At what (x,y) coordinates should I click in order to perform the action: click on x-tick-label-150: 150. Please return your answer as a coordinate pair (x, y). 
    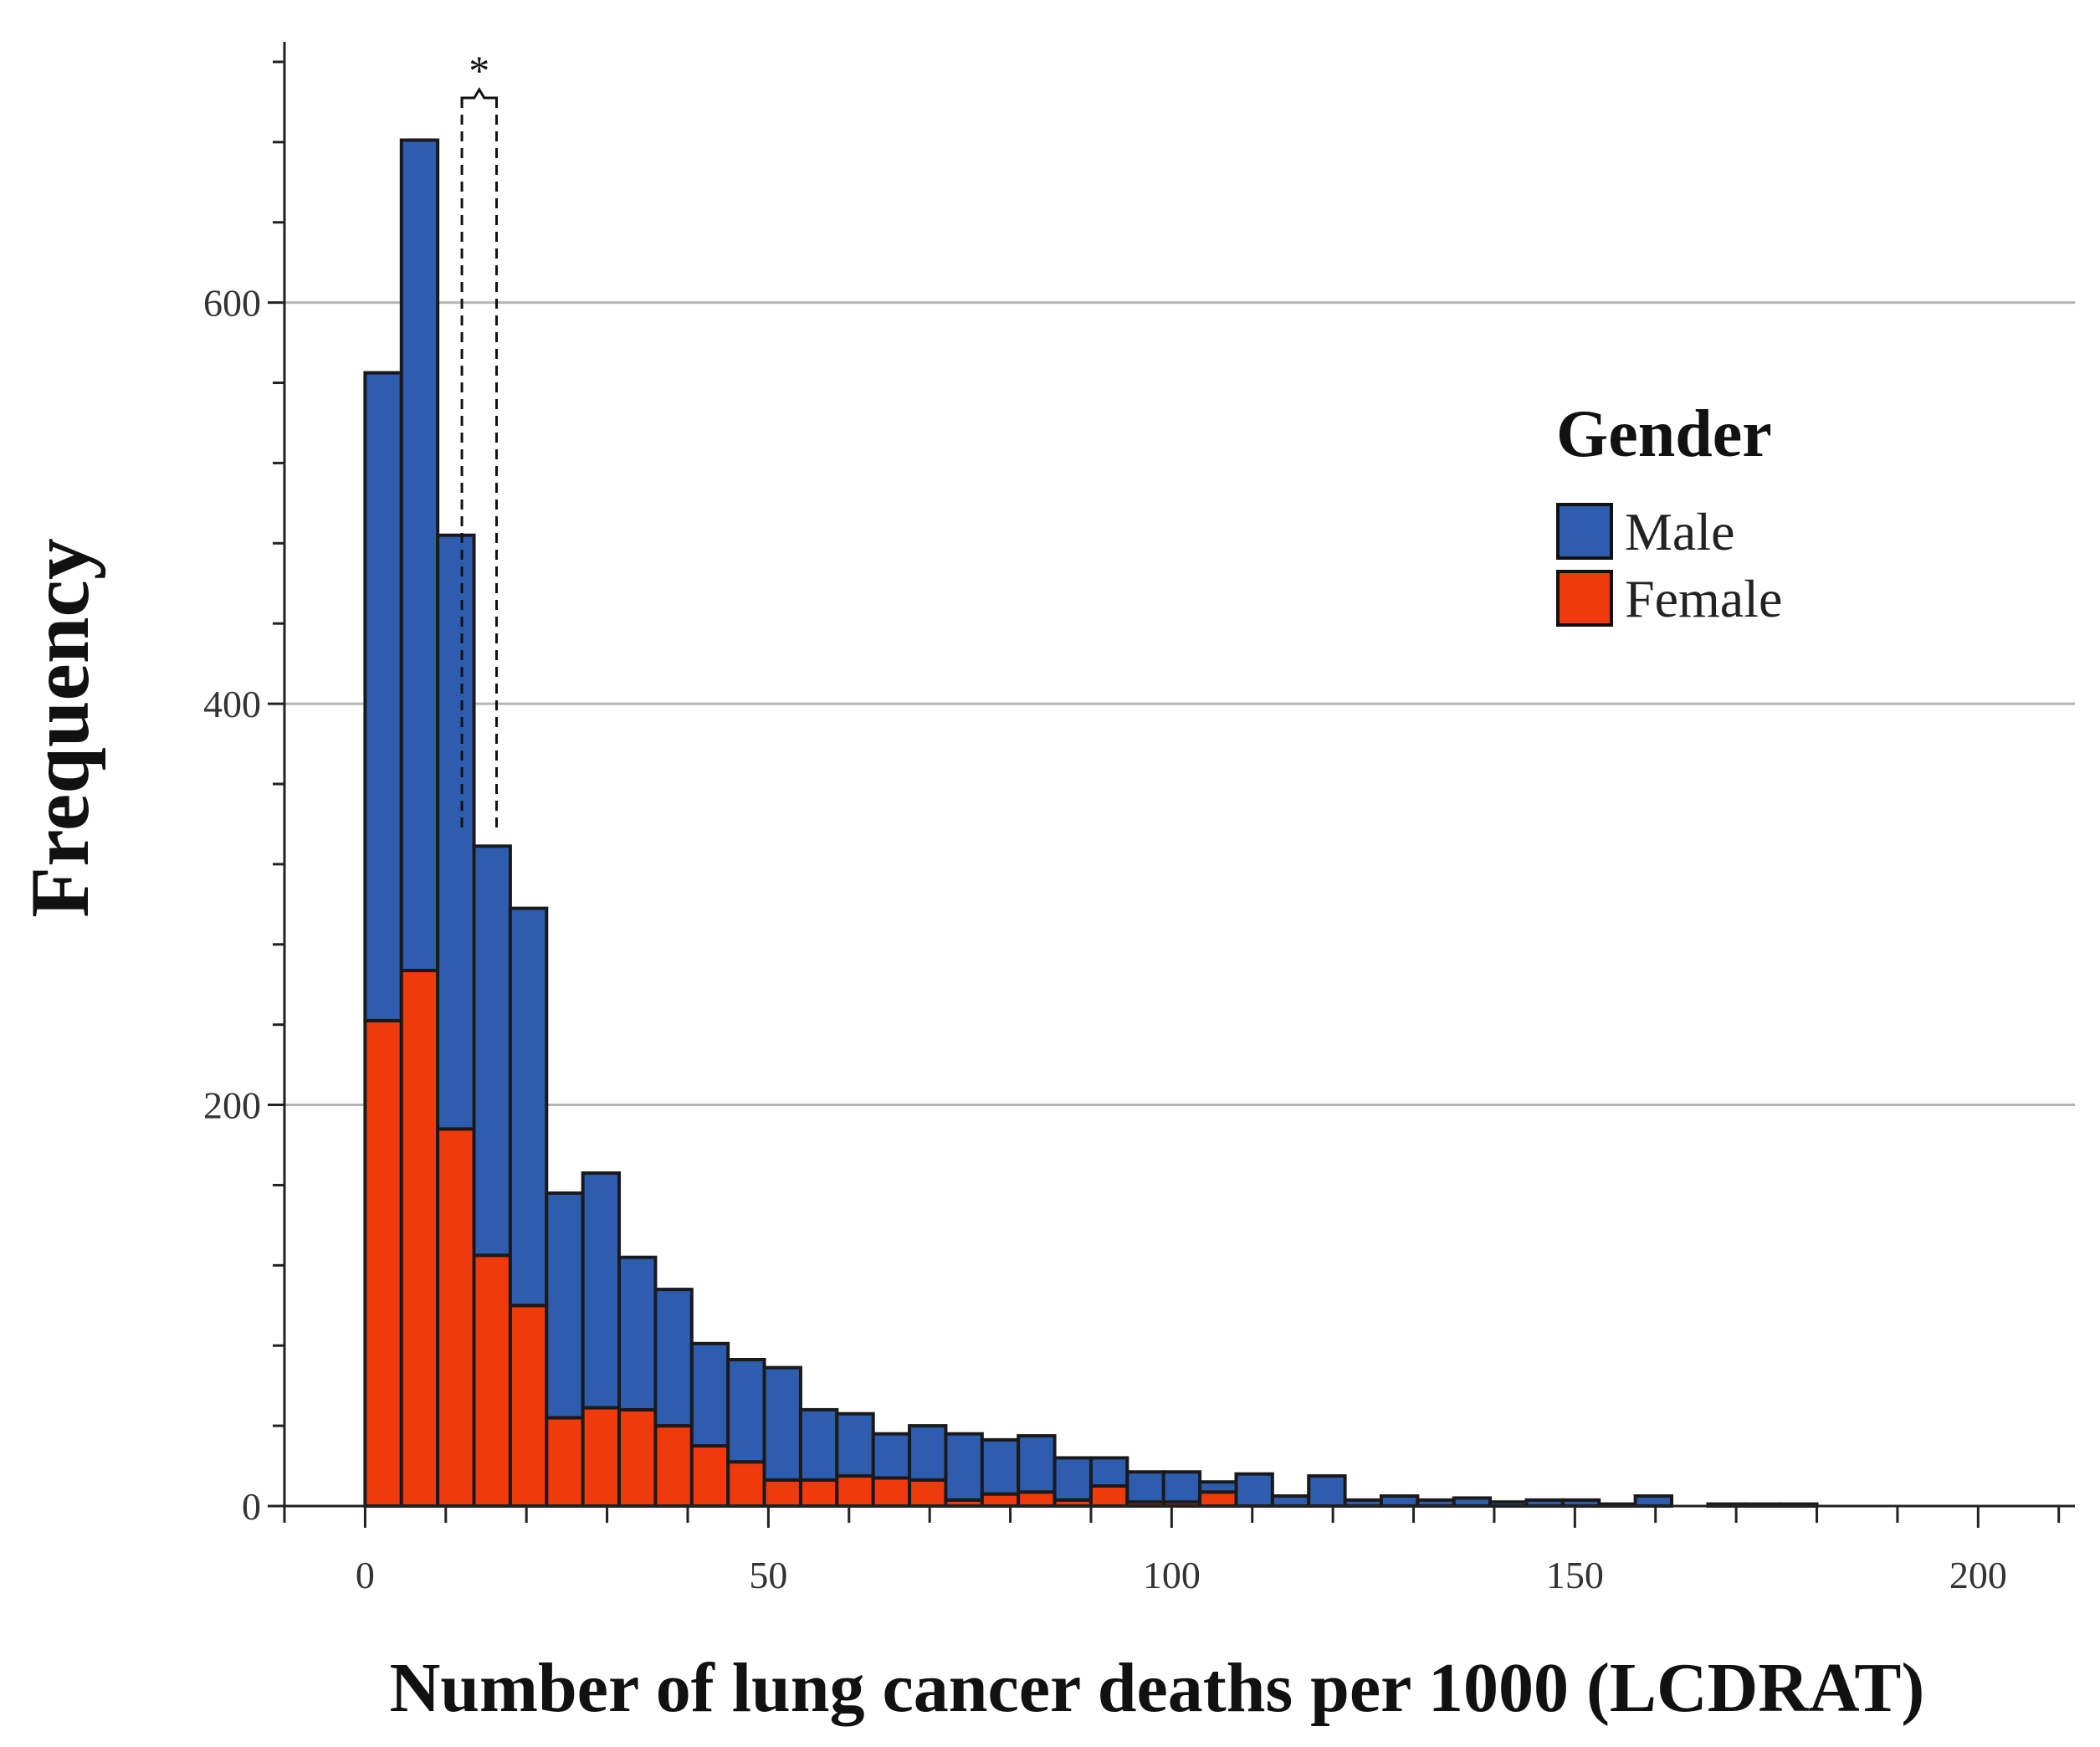
    Looking at the image, I should click on (1575, 1575).